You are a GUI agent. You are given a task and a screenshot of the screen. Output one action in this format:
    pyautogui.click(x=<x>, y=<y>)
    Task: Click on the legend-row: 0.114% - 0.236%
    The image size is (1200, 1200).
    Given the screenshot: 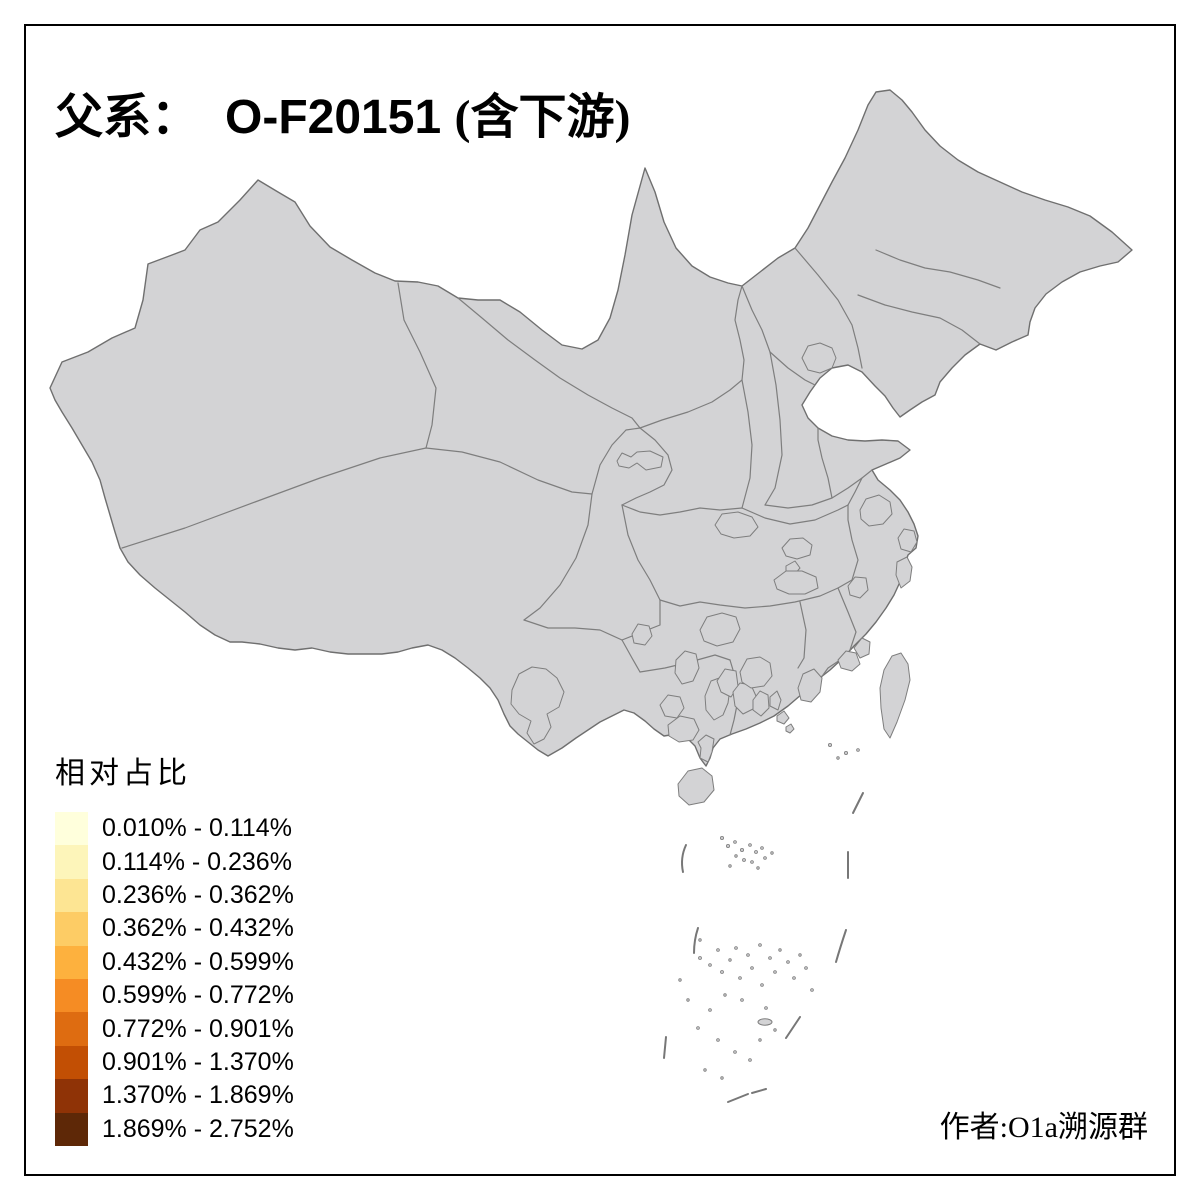 What is the action you would take?
    pyautogui.click(x=174, y=862)
    